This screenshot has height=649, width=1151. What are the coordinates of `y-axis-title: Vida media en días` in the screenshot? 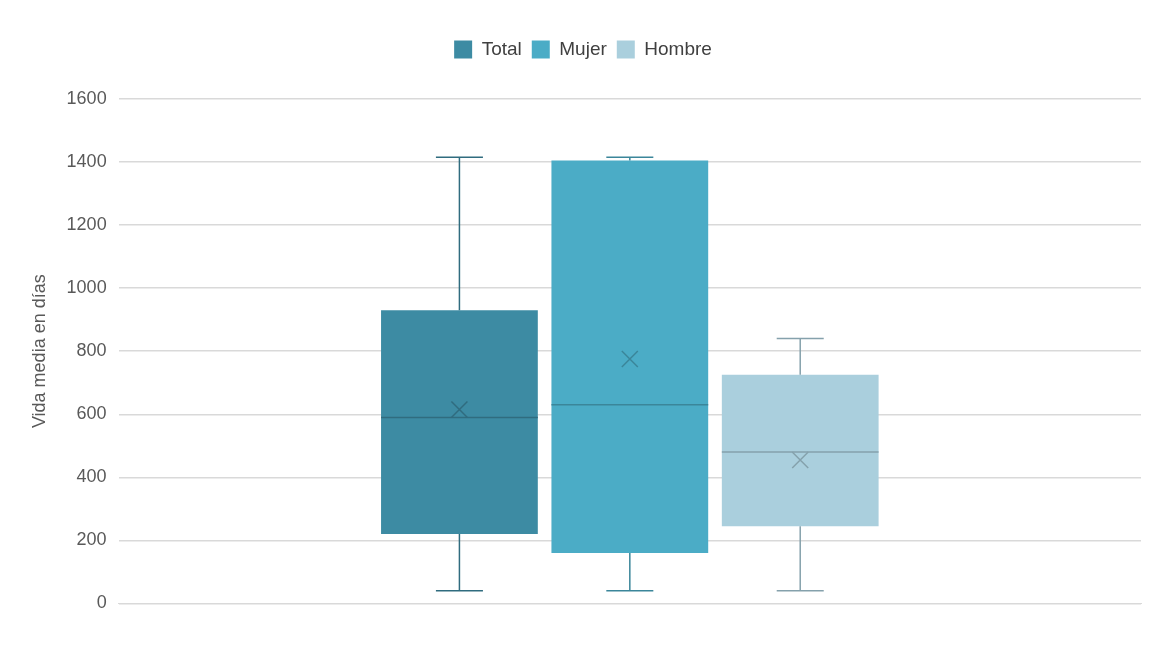 It's located at (38, 351).